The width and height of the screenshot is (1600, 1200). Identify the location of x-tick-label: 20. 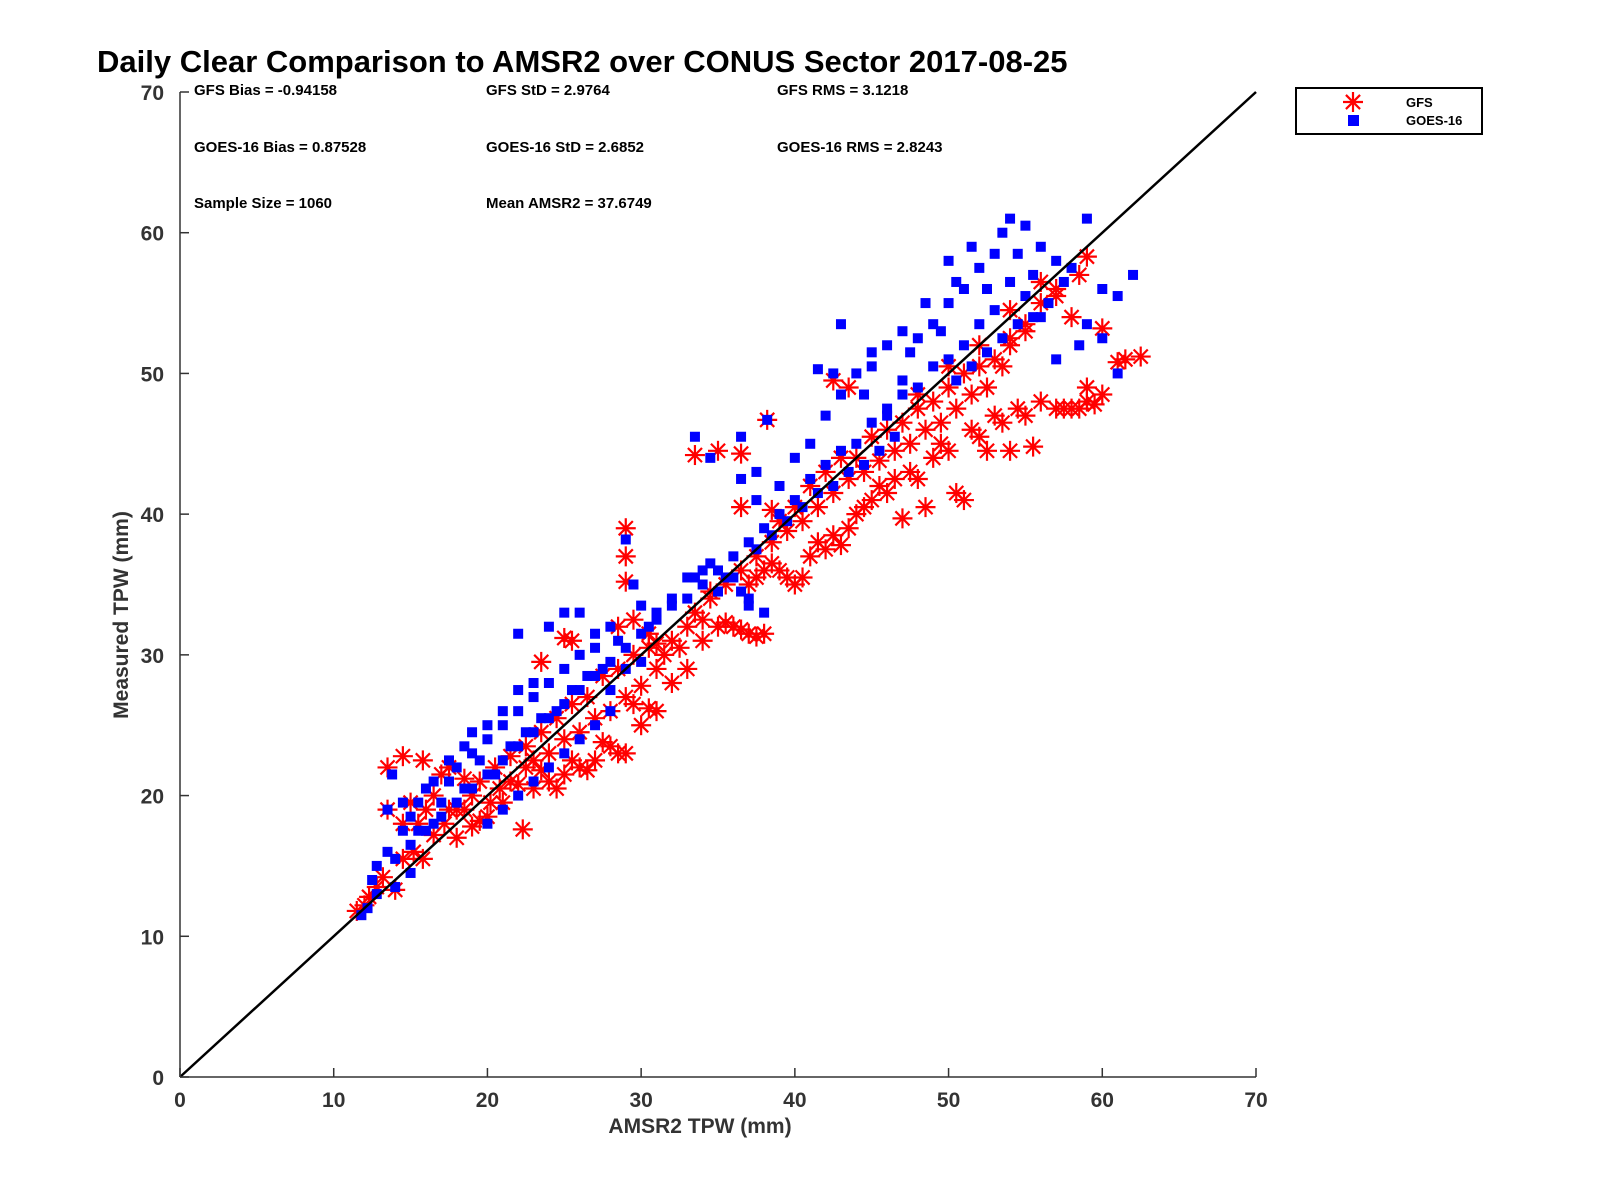
(487, 1100).